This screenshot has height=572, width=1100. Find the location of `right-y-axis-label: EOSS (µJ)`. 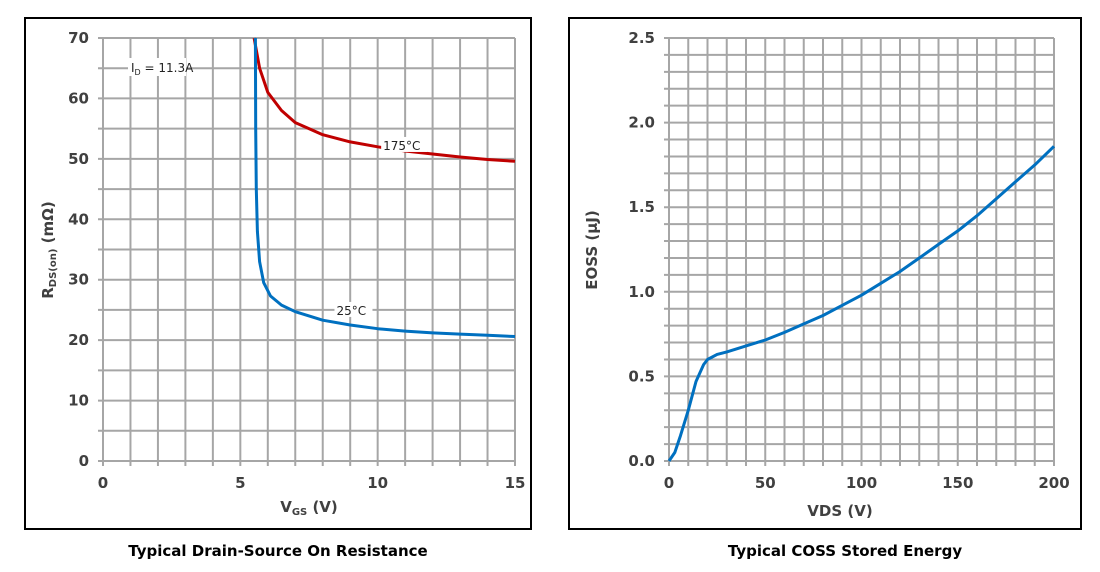

right-y-axis-label: EOSS (µJ) is located at coordinates (592, 249).